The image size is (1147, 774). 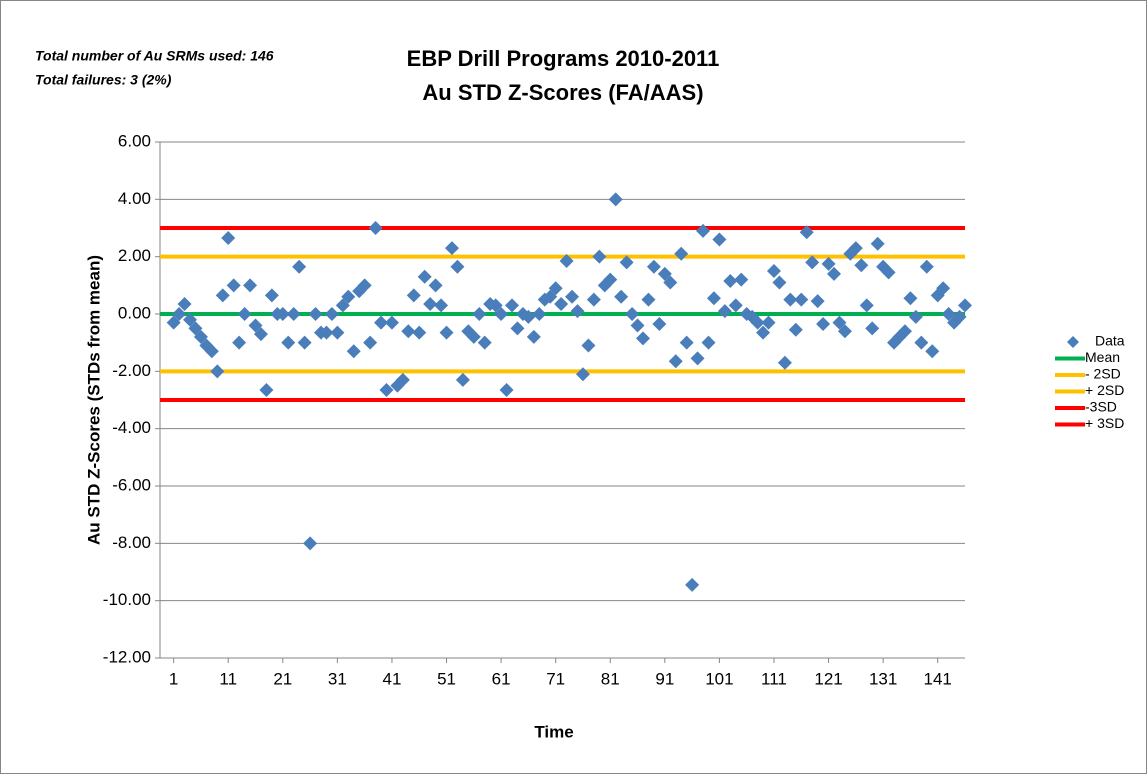 I want to click on legend-label: Mean, so click(x=1102, y=357).